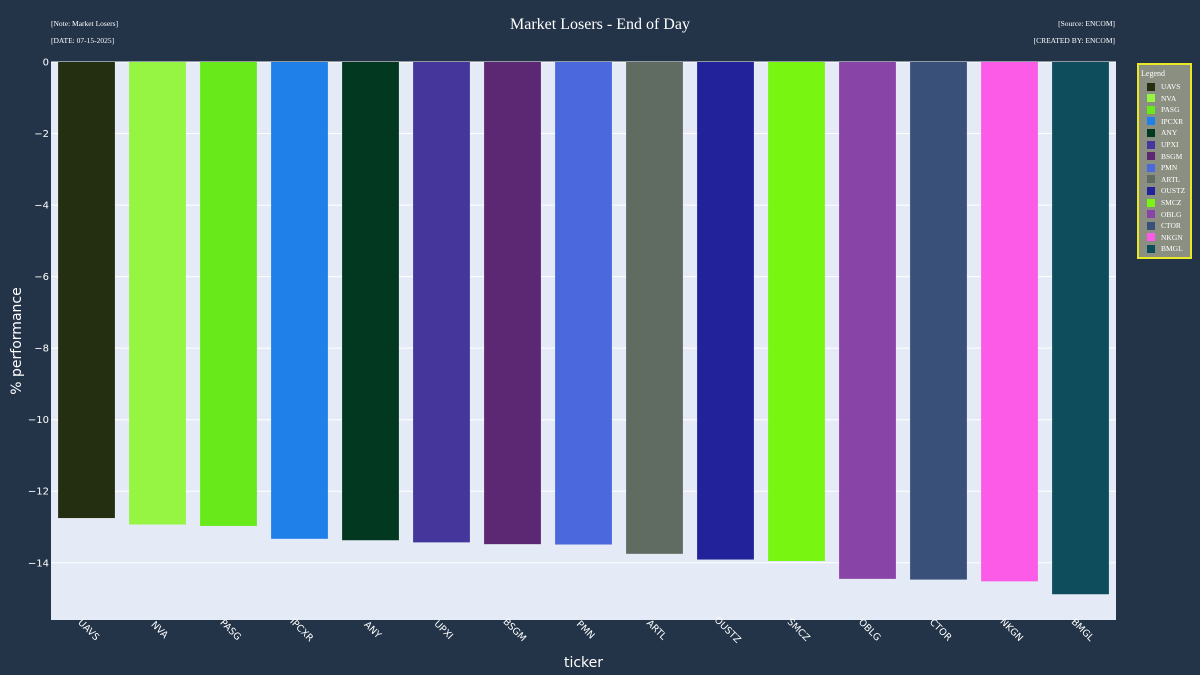 The height and width of the screenshot is (675, 1200). I want to click on bar-nva, so click(157, 293).